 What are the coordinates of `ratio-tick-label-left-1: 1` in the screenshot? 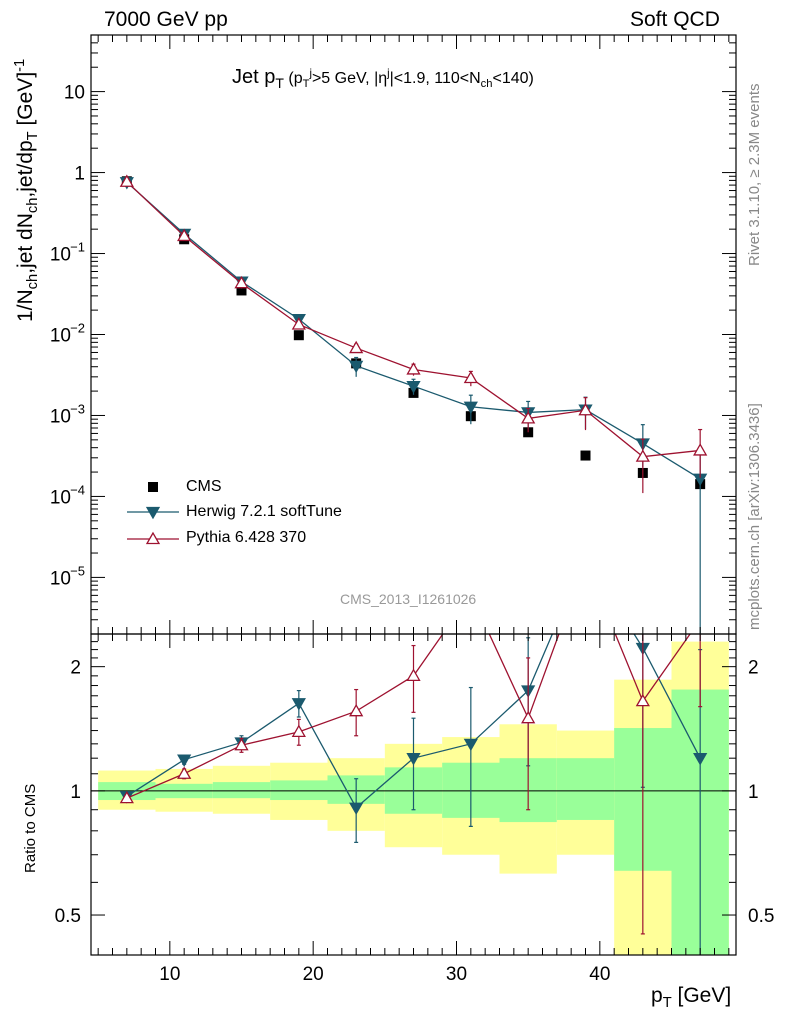 It's located at (75, 792).